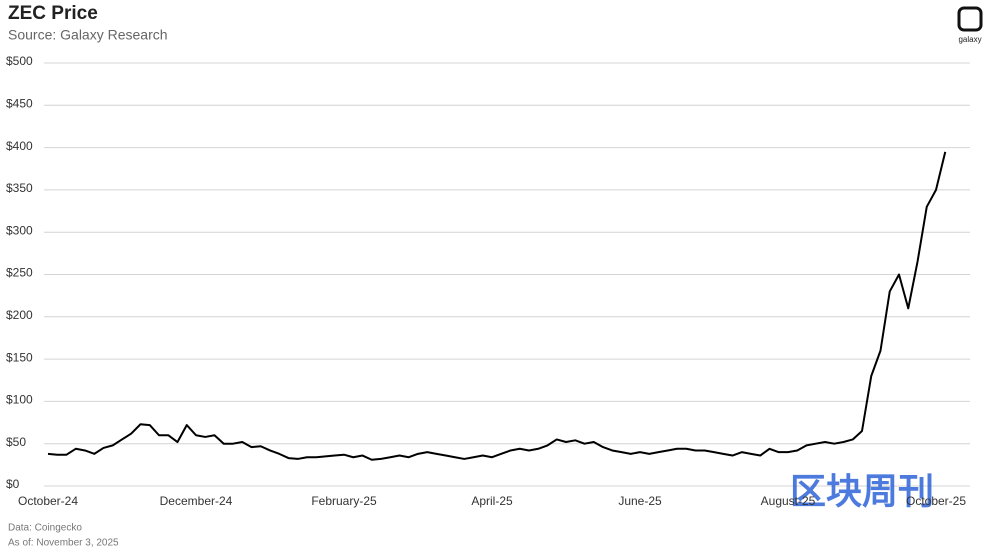 The width and height of the screenshot is (990, 554). I want to click on y-tick-label: $50, so click(16, 442).